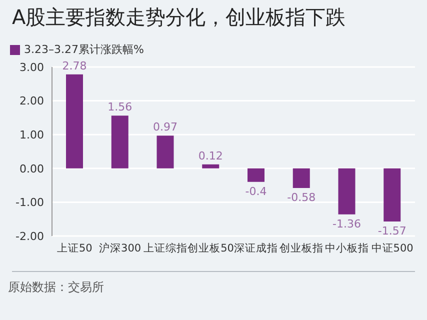 The image size is (427, 320). Describe the element at coordinates (120, 107) in the screenshot. I see `data-label: 1.56` at that location.